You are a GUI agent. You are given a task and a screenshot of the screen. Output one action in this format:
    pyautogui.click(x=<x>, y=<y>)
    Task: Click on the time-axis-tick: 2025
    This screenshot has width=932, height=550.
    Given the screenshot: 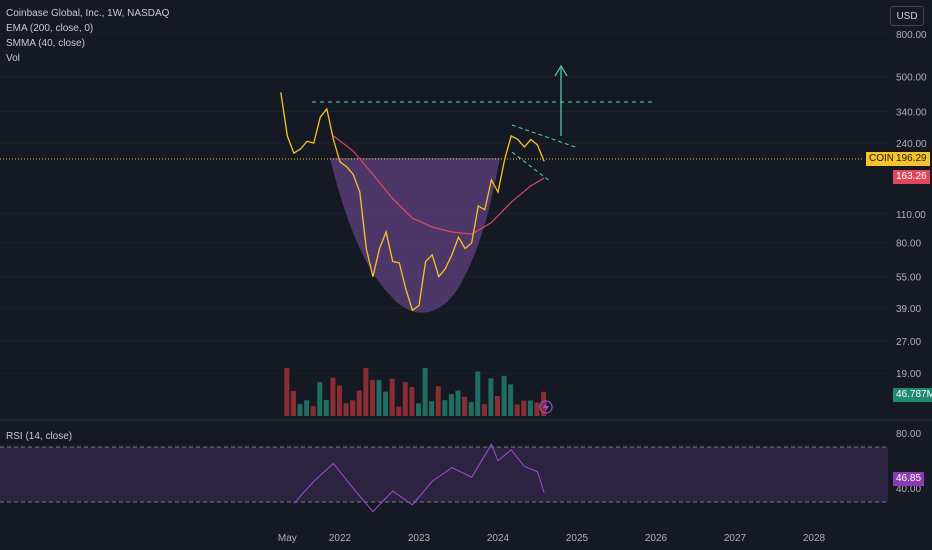 What is the action you would take?
    pyautogui.click(x=577, y=538)
    